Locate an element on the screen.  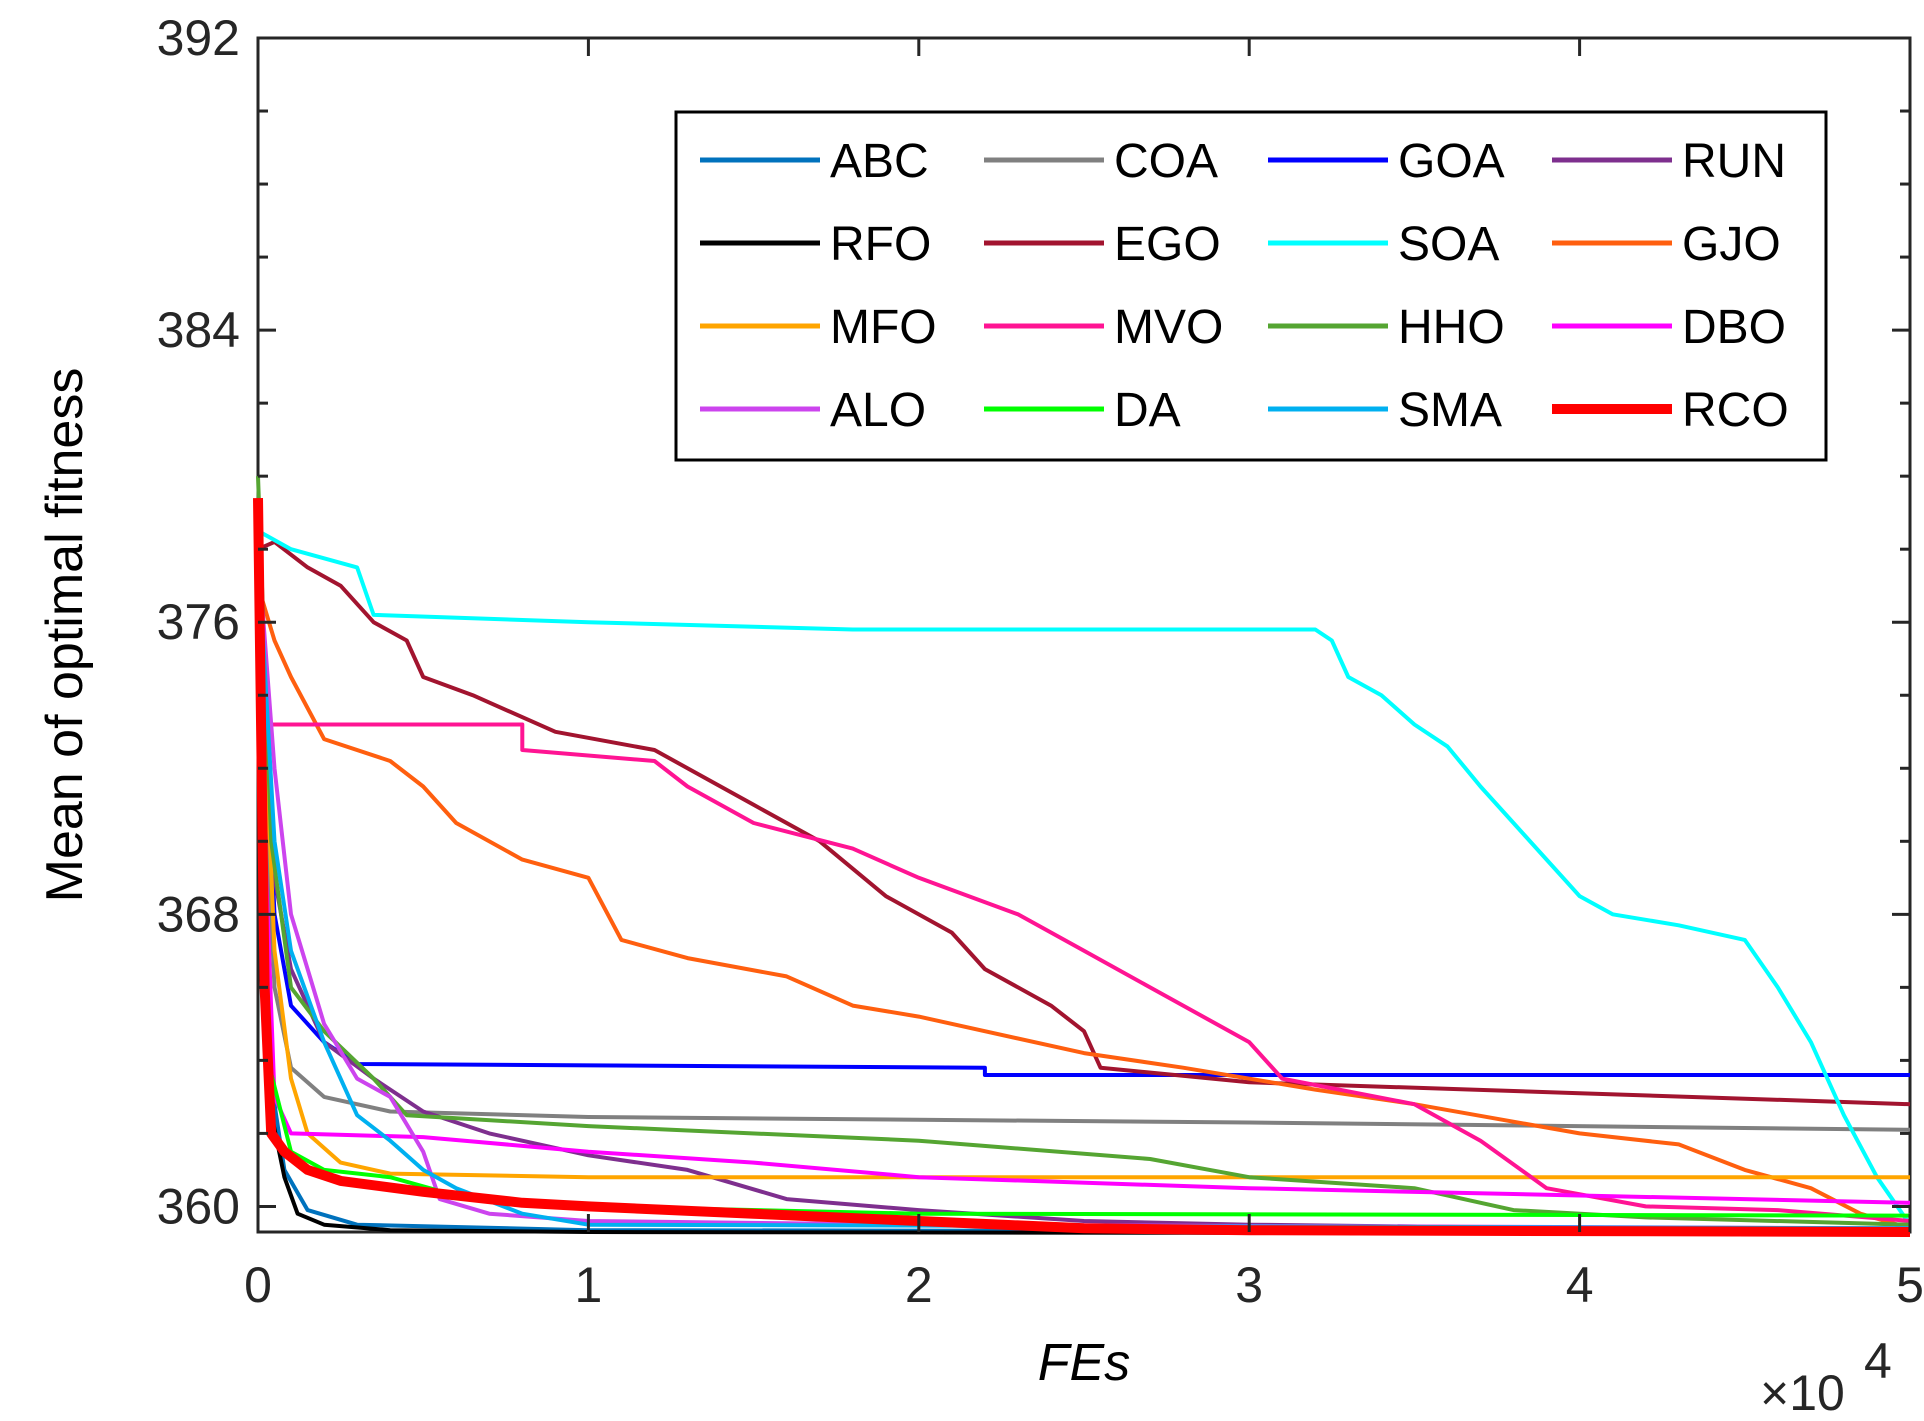
legend-label-goa: GOA is located at coordinates (1451, 161).